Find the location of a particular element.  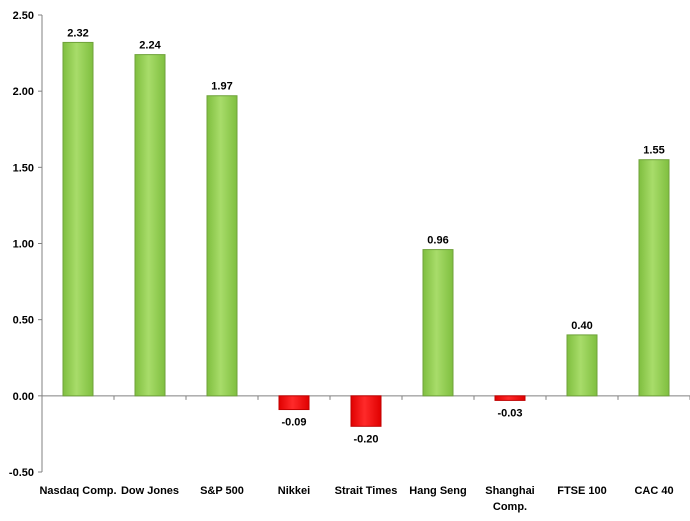

x-tick-label: Comp. is located at coordinates (510, 507).